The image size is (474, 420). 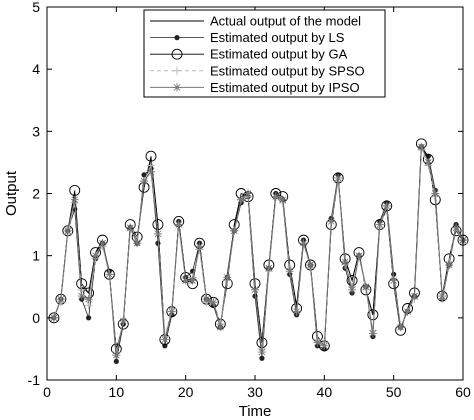 I want to click on legend-box, so click(x=264, y=53).